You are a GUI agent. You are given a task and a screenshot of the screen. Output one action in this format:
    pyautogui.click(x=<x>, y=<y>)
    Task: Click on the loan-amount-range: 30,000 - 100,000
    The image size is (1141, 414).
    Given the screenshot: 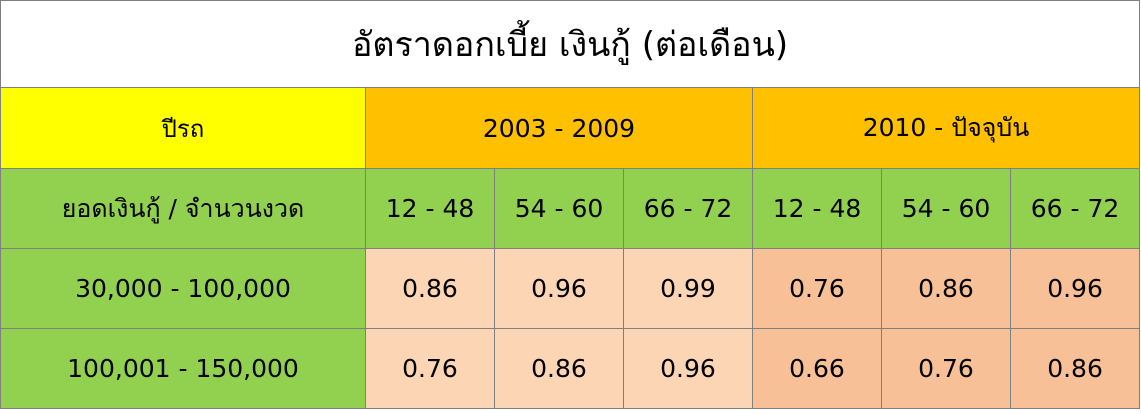 What is the action you would take?
    pyautogui.click(x=183, y=288)
    